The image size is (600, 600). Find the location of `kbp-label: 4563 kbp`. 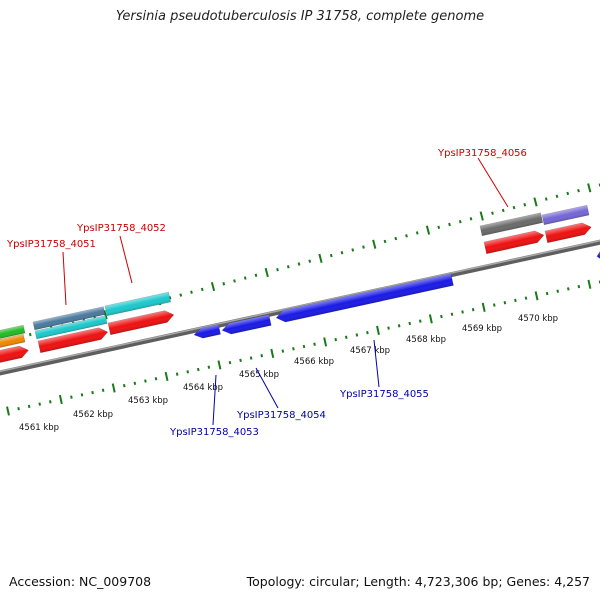

kbp-label: 4563 kbp is located at coordinates (148, 401).